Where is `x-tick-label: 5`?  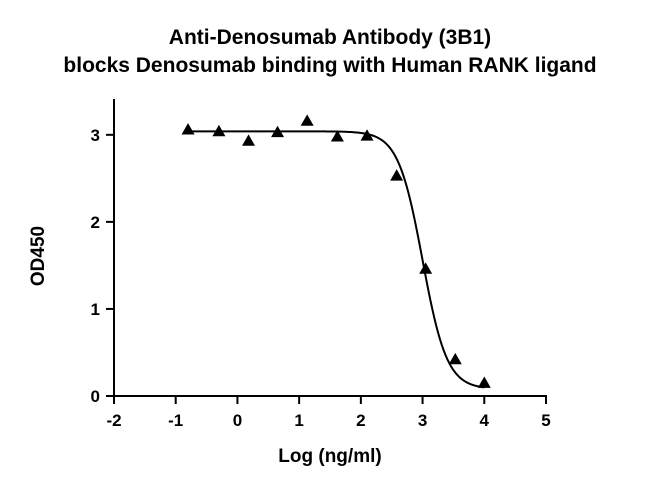 x-tick-label: 5 is located at coordinates (545, 420).